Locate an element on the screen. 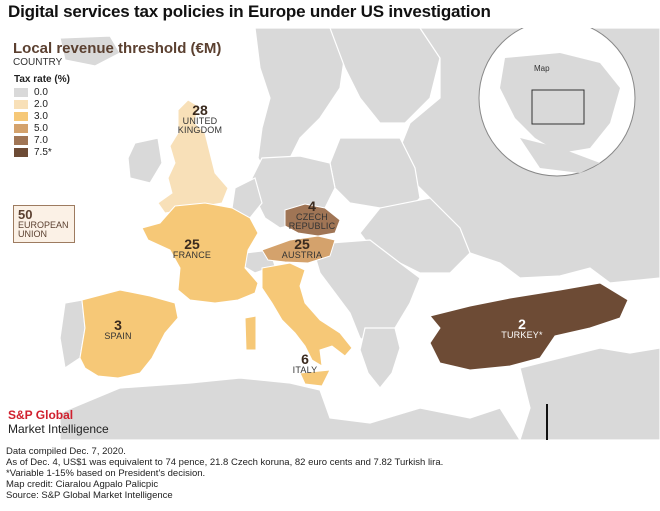 The height and width of the screenshot is (511, 660). italy-label: 6 ITALY is located at coordinates (305, 363).